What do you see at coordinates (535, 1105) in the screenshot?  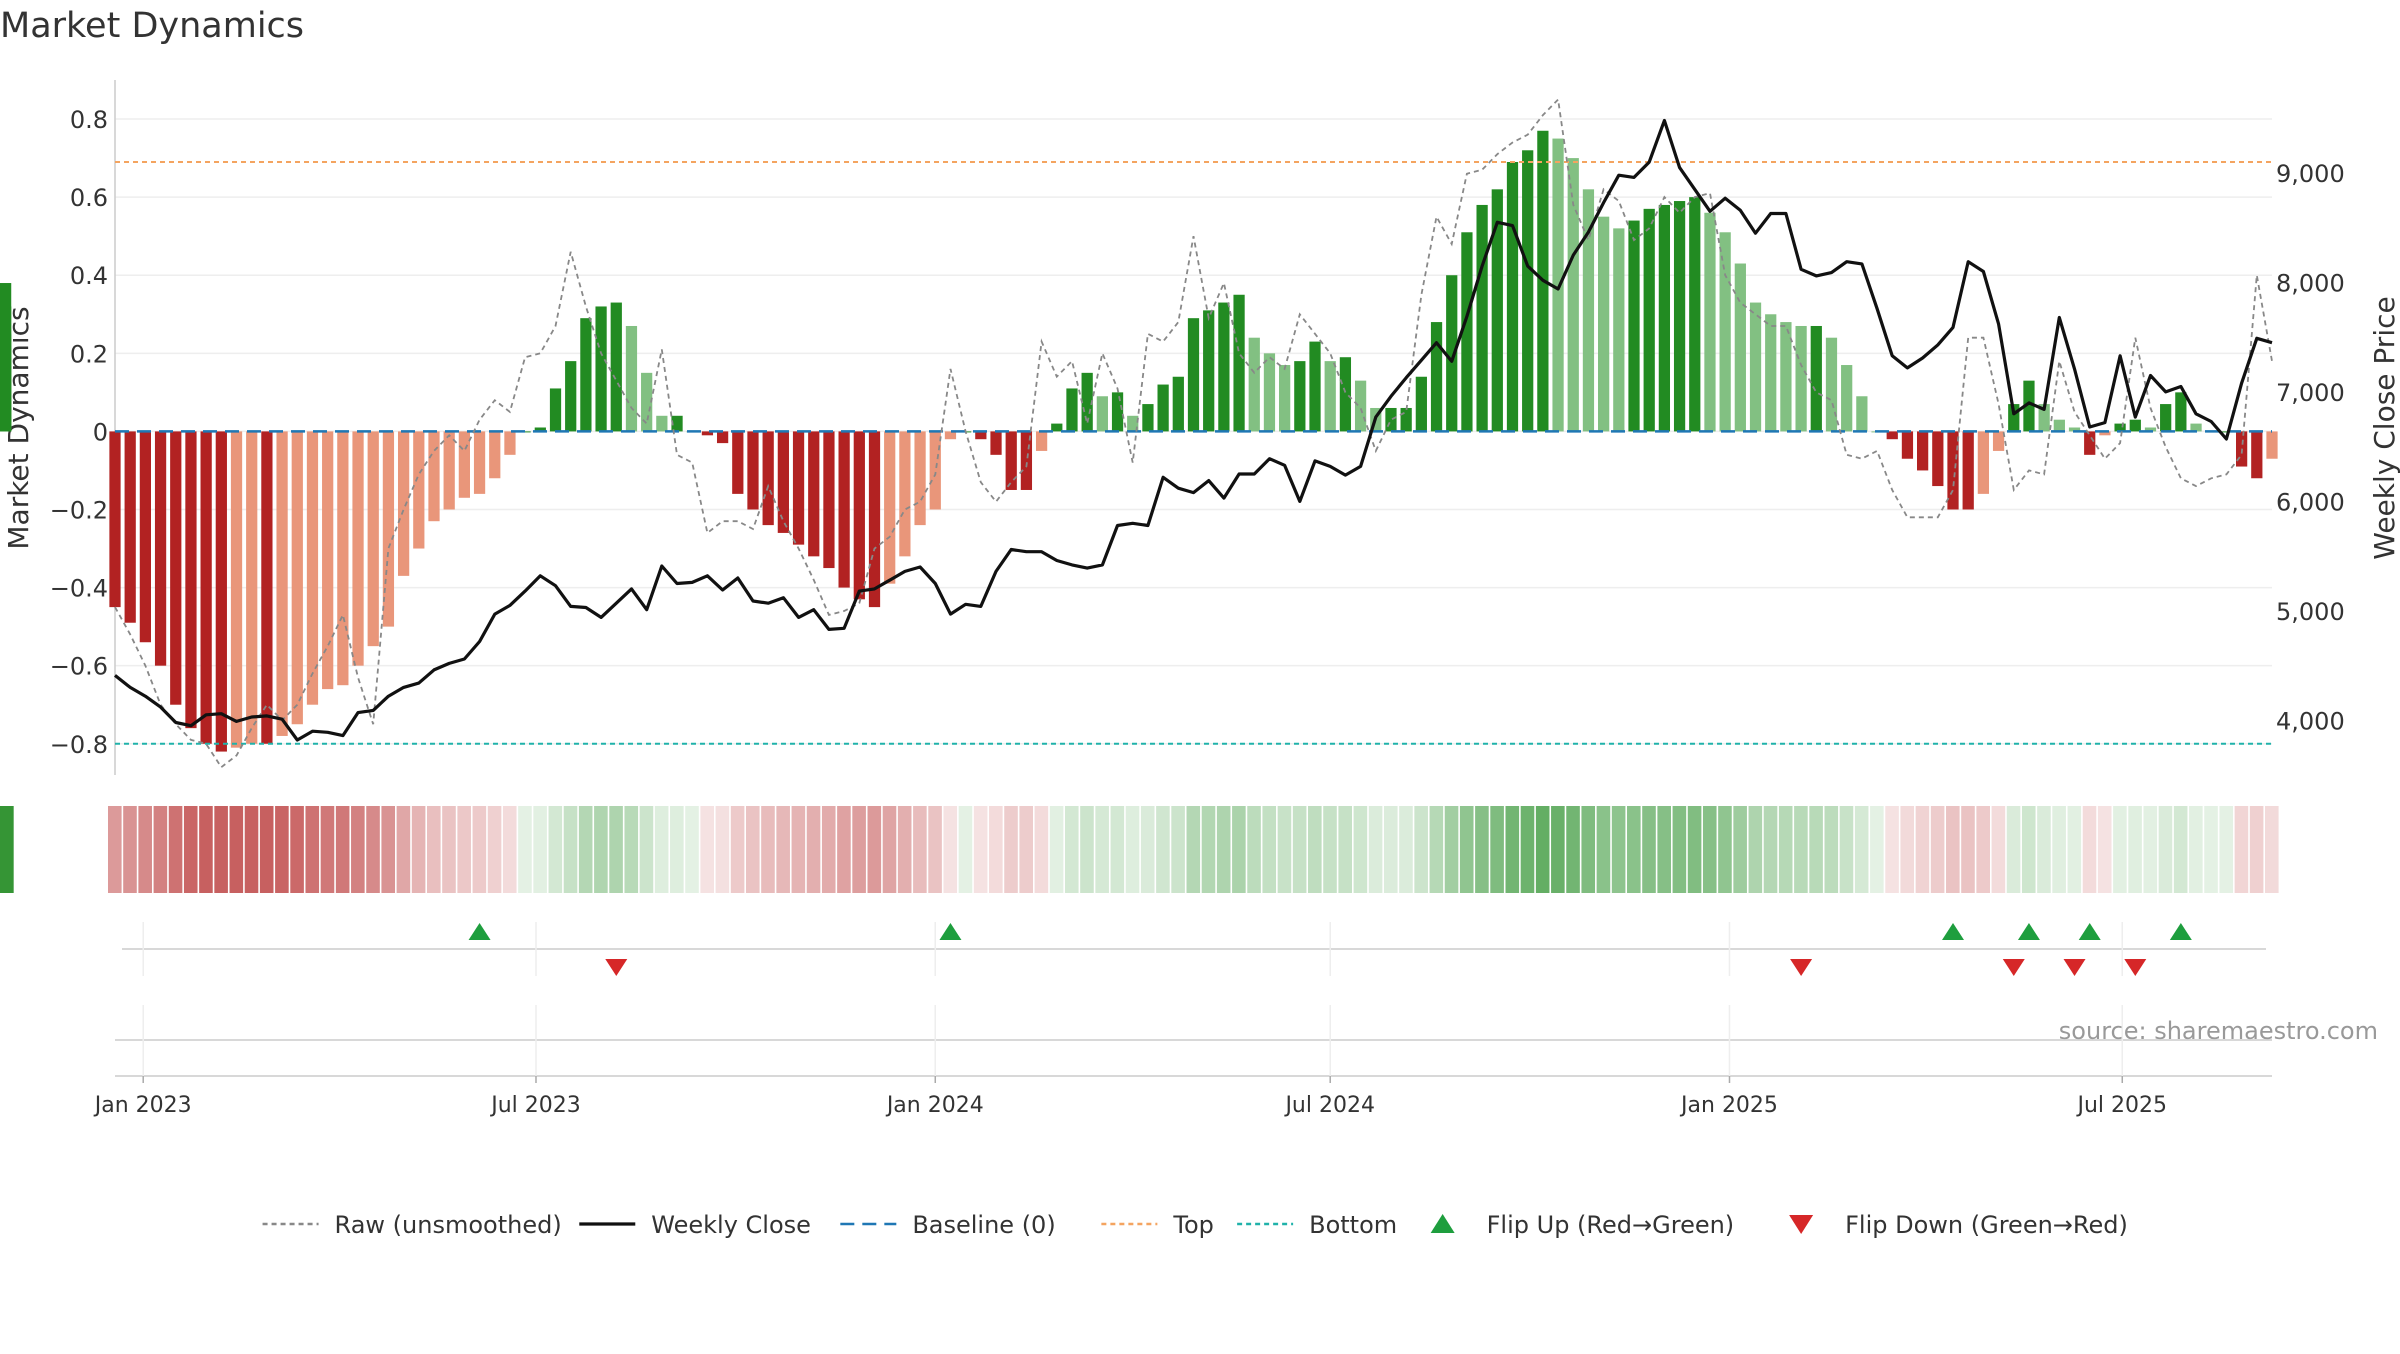 I see `x-tick-label: Jul 2023` at bounding box center [535, 1105].